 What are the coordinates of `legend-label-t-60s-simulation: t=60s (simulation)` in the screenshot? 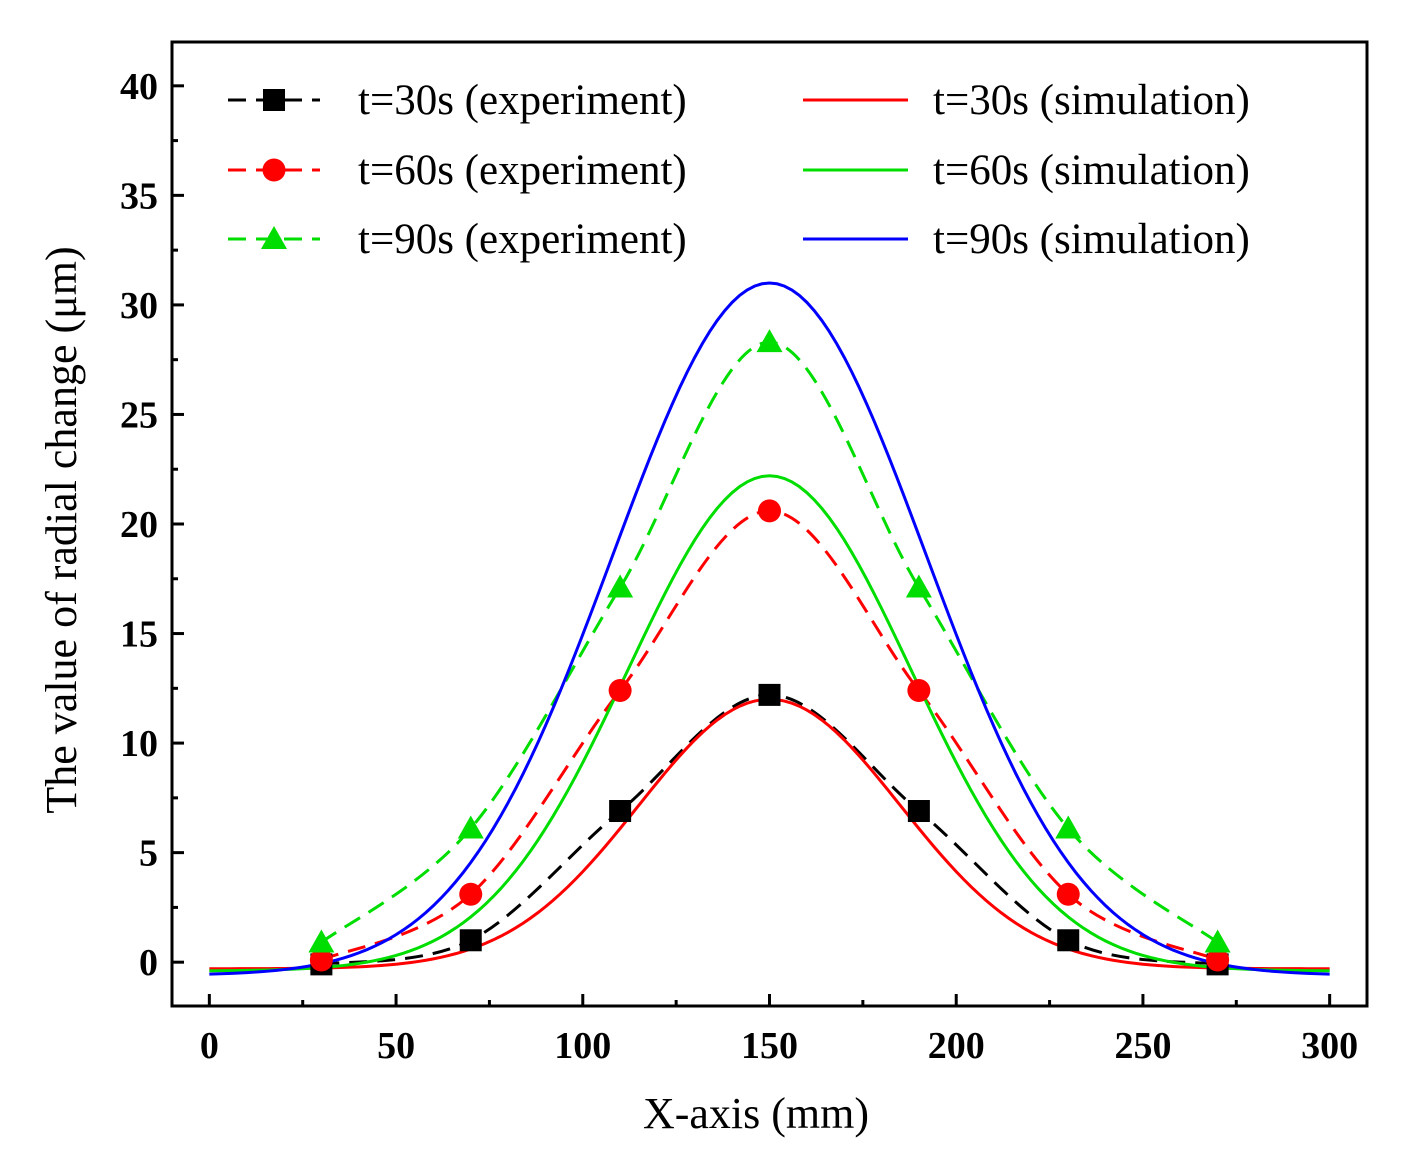 It's located at (1091, 170).